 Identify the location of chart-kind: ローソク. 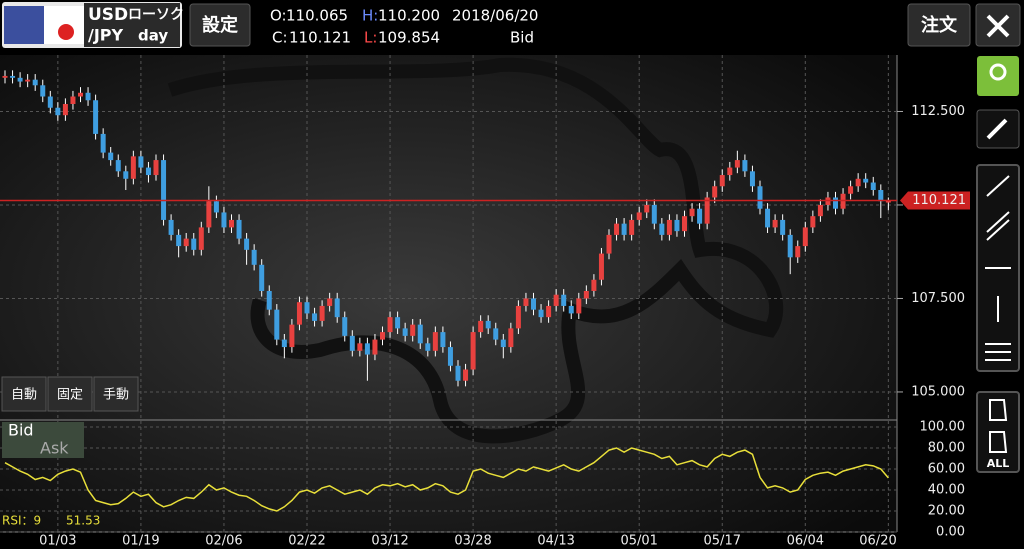
(156, 15).